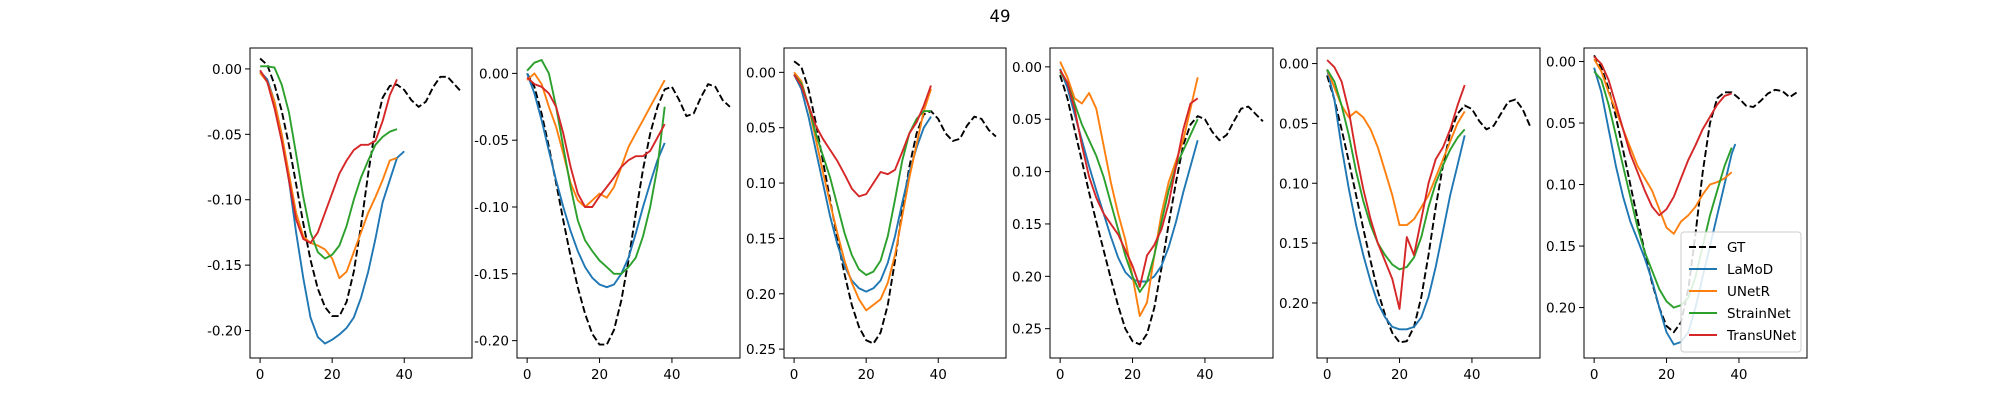 This screenshot has width=2000, height=400. What do you see at coordinates (224, 332) in the screenshot?
I see `y-tick-label: -0.20` at bounding box center [224, 332].